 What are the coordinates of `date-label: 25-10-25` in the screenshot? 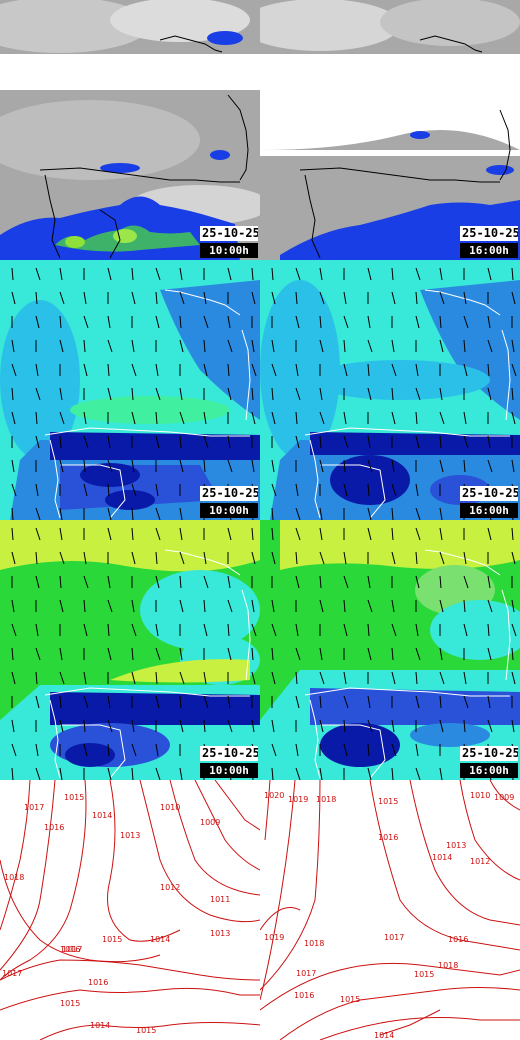 It's located at (489, 493).